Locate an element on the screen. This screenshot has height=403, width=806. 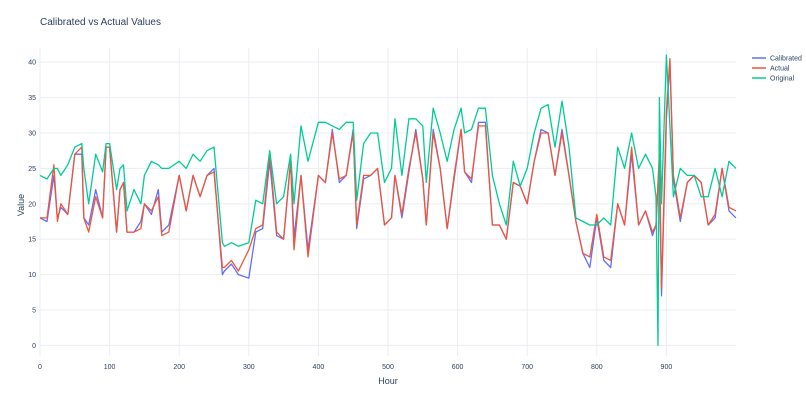
y-tick-label: 10 is located at coordinates (32, 275).